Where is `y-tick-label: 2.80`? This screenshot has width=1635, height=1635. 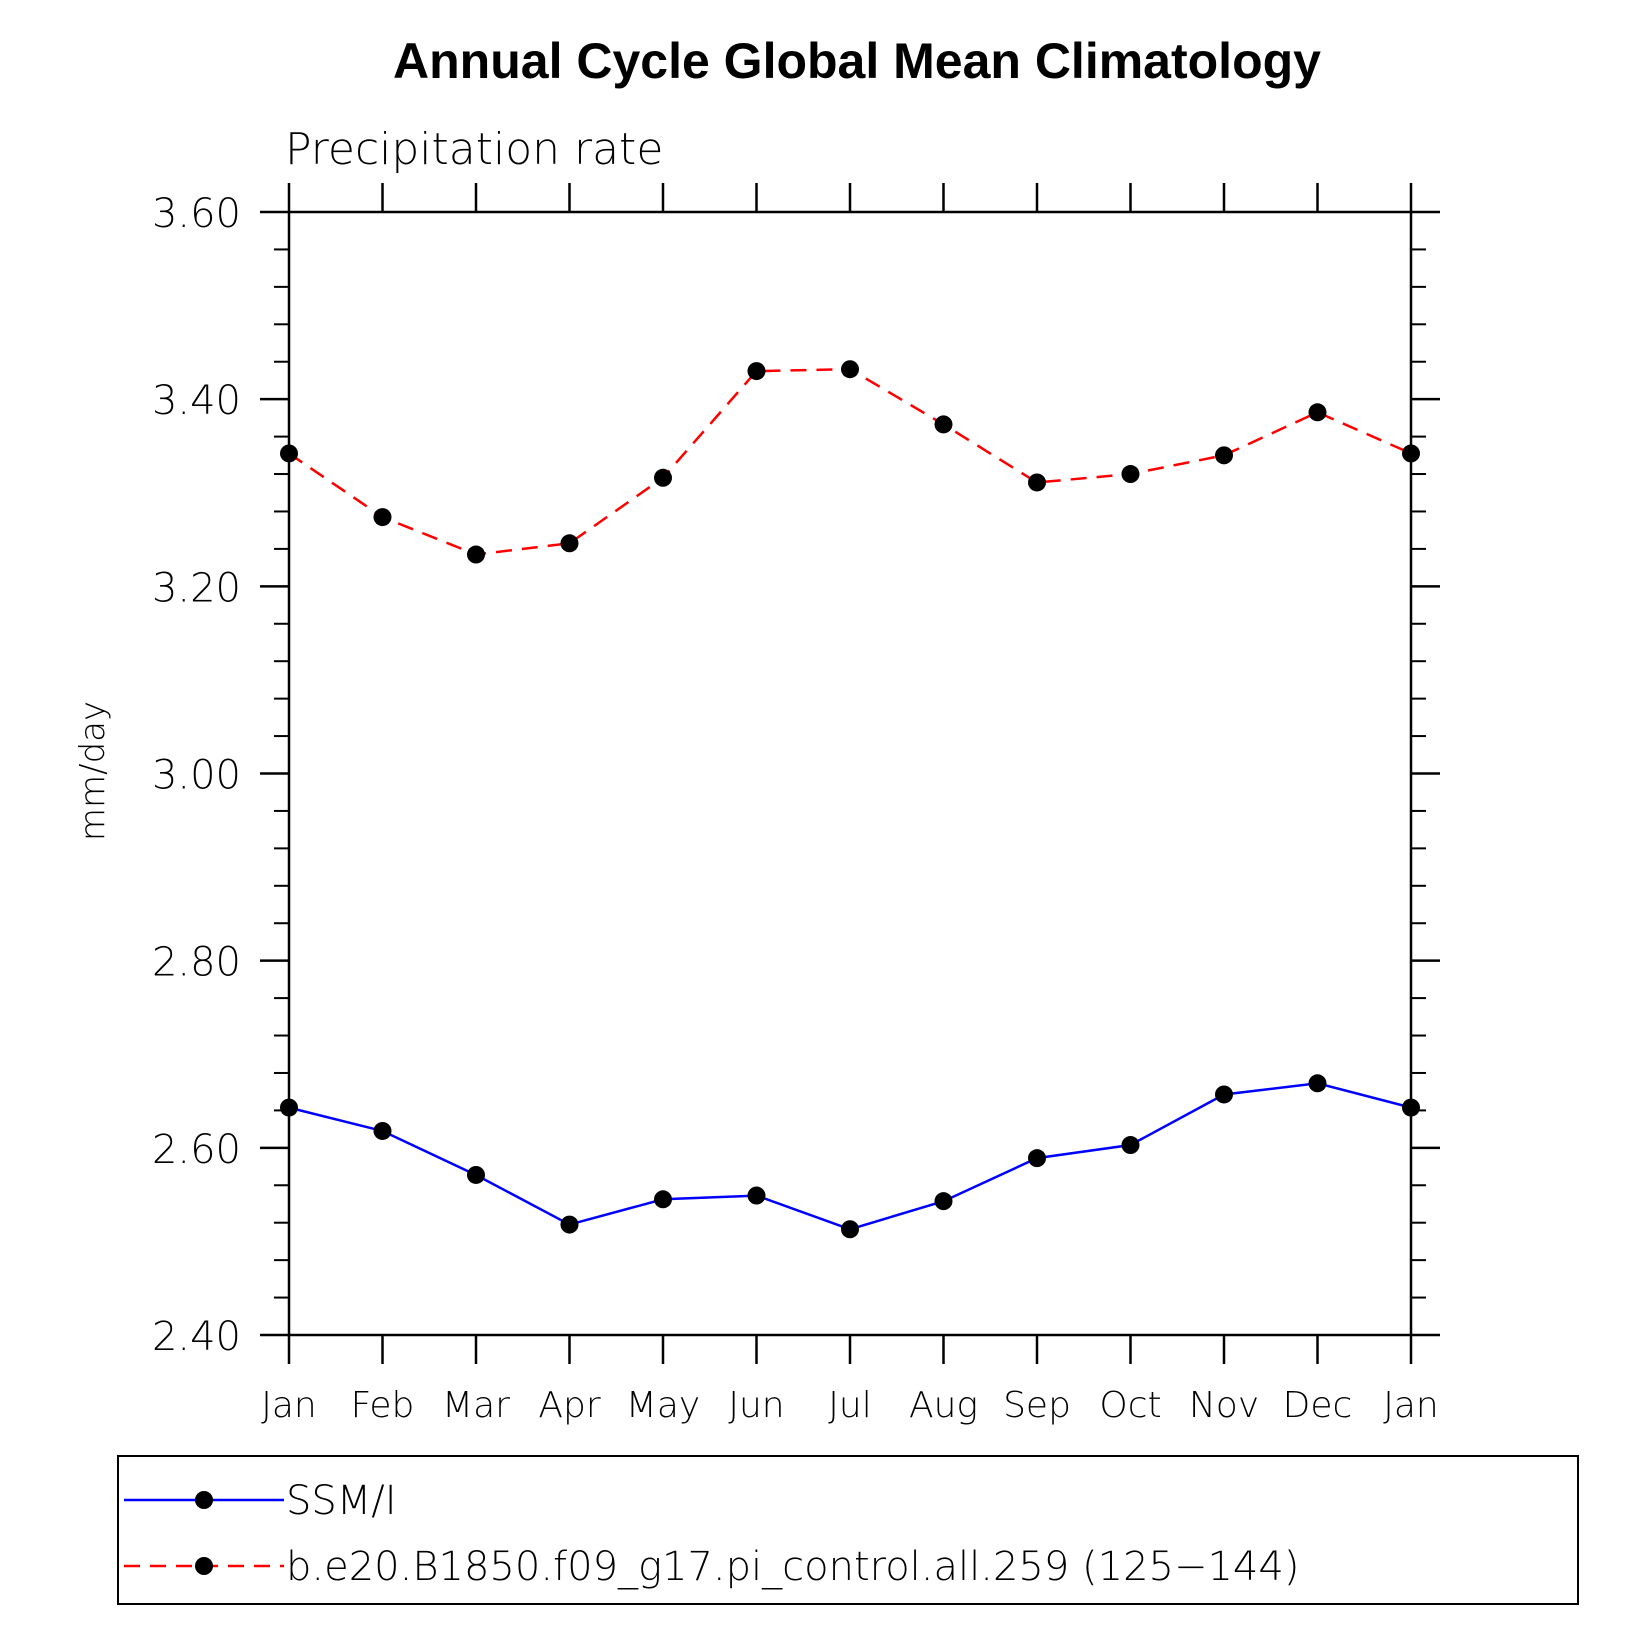
y-tick-label: 2.80 is located at coordinates (196, 963).